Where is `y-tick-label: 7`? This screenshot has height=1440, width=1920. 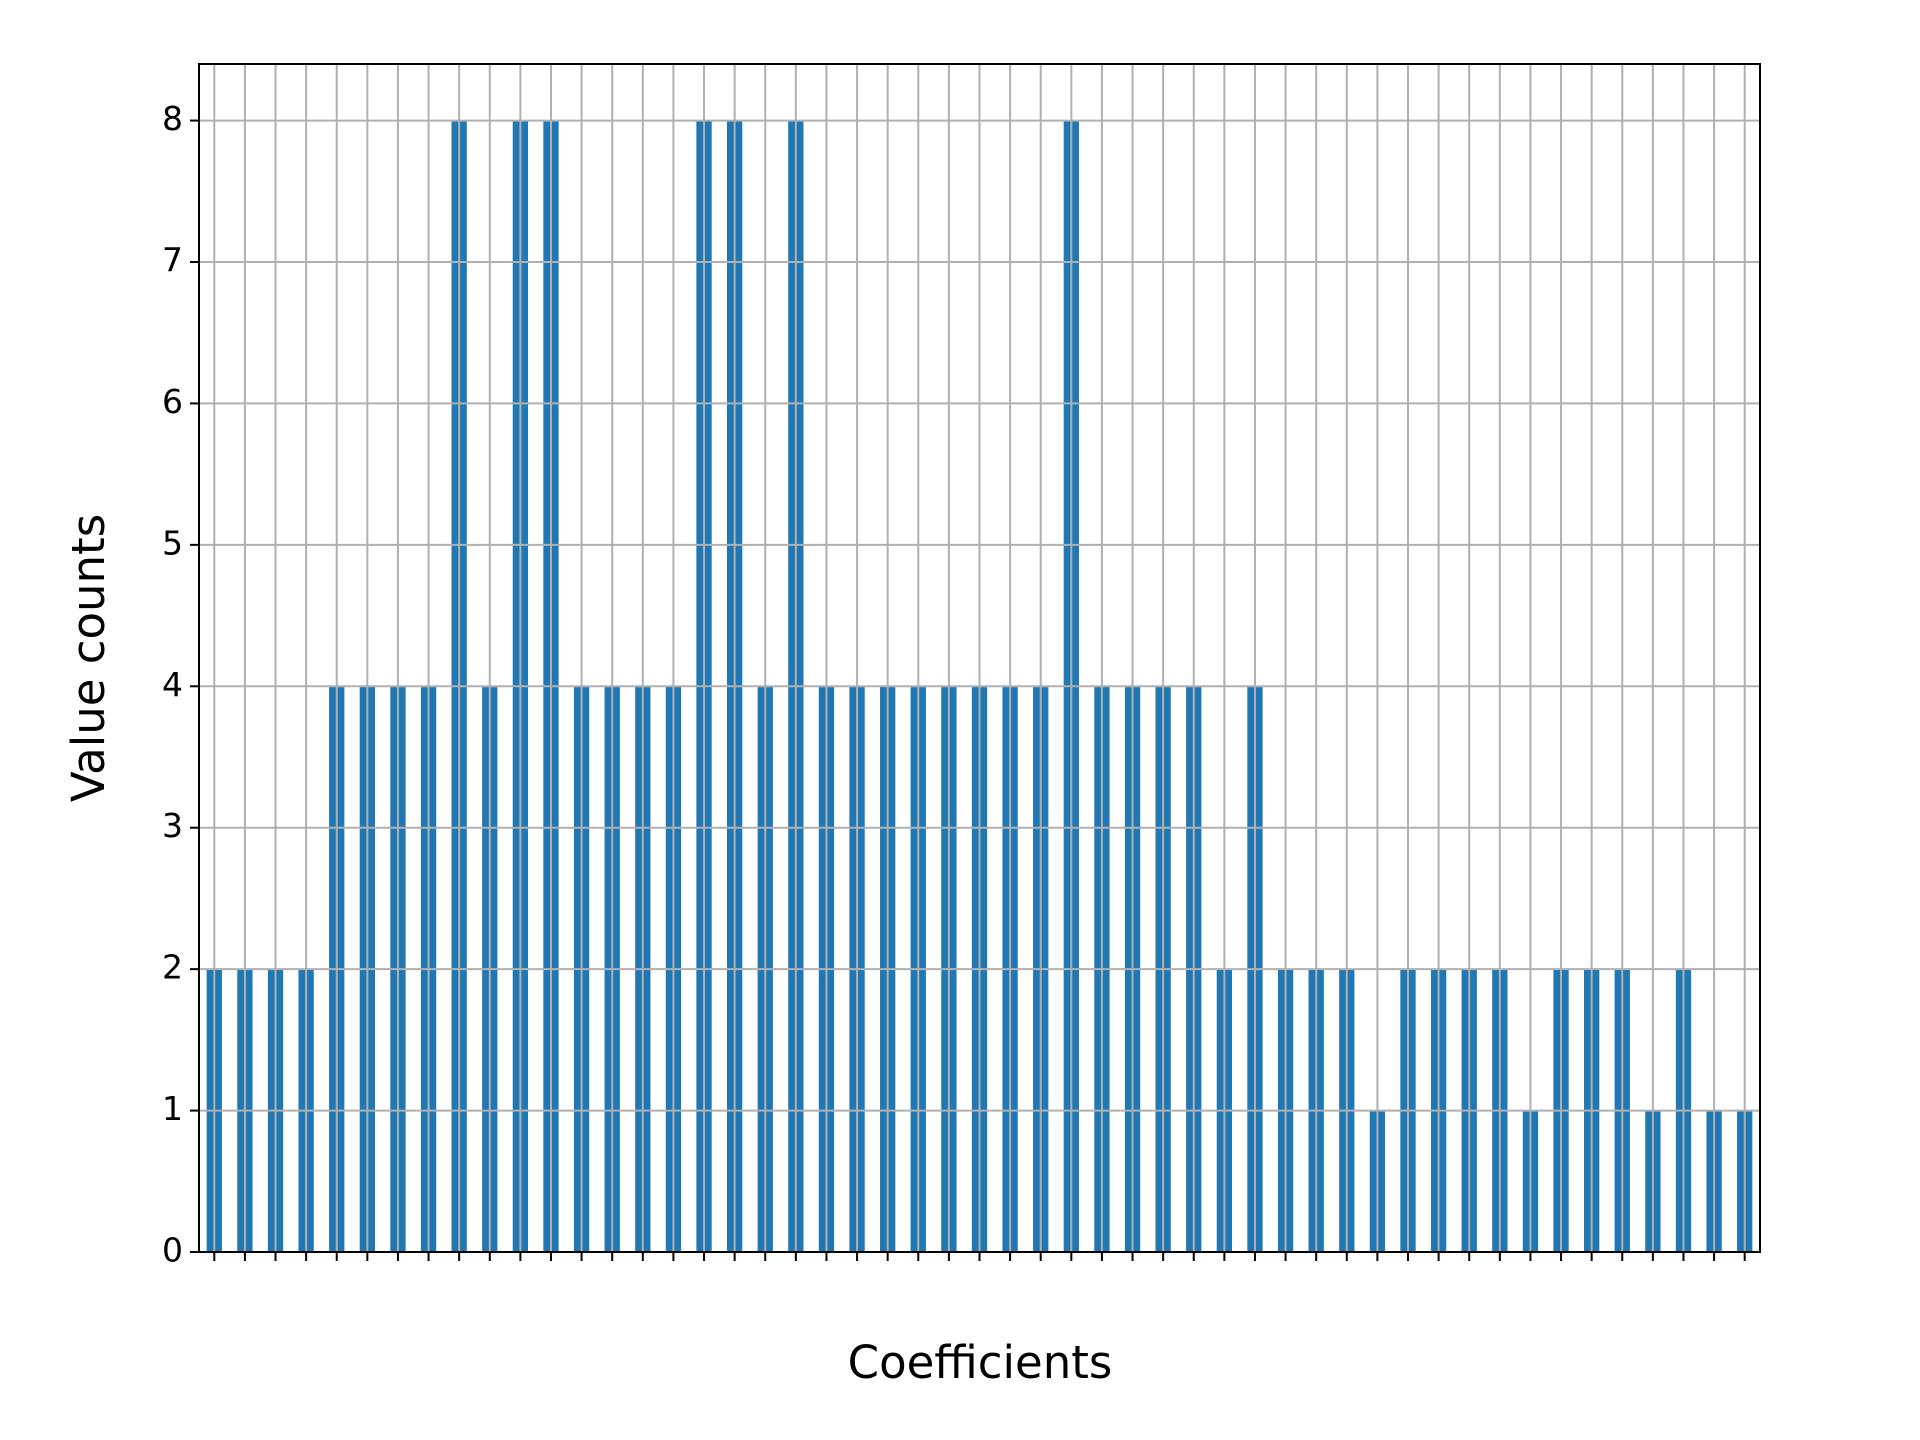
y-tick-label: 7 is located at coordinates (172, 260).